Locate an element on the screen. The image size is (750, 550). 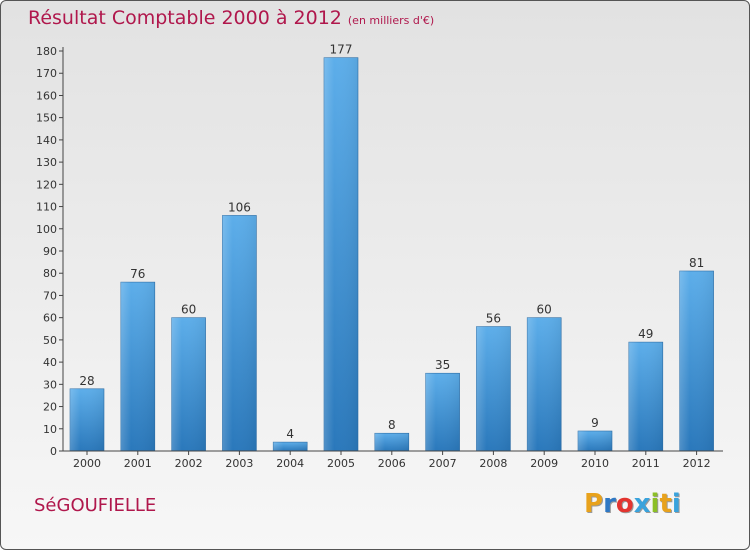
bar-shine-2008 is located at coordinates (493, 388).